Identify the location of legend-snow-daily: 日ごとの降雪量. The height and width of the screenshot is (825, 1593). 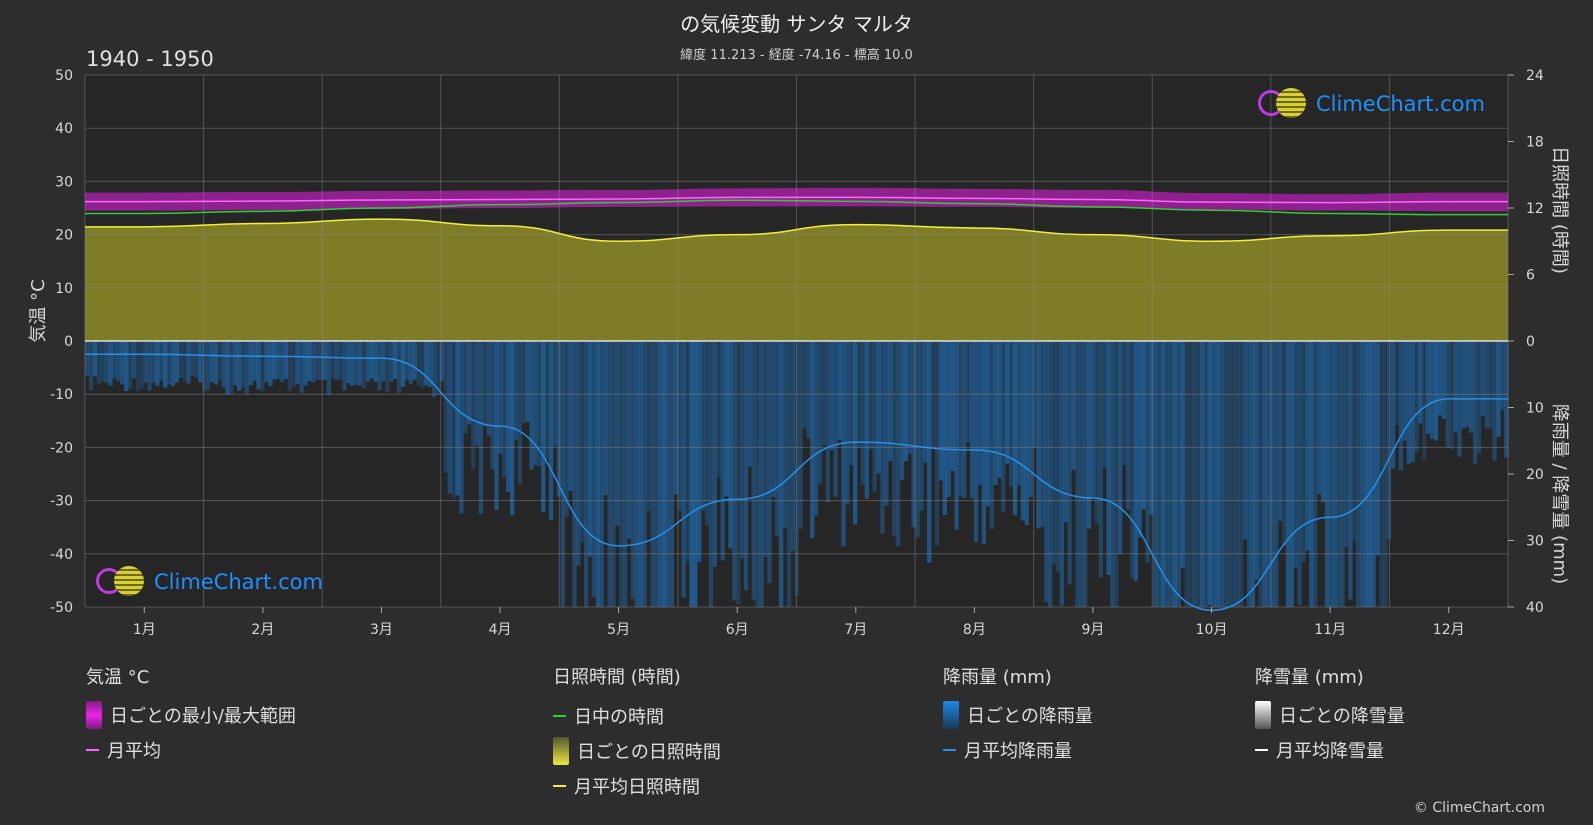
(1330, 715).